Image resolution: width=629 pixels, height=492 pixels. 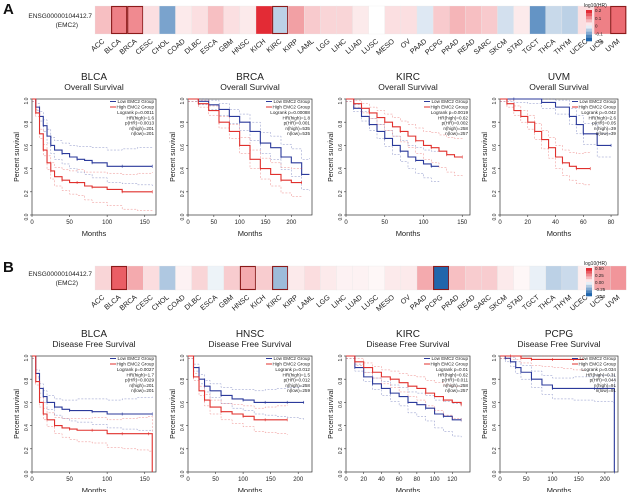 I want to click on stat-text: n(low)=257, so click(x=456, y=133).